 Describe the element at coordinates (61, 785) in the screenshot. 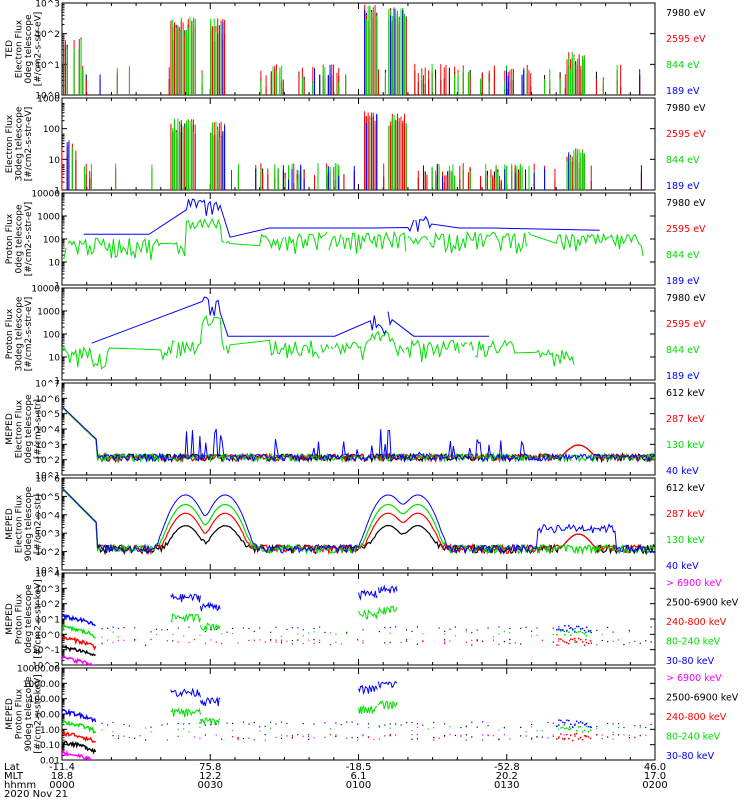

I see `time-axis-hhmm-label: 0000` at that location.